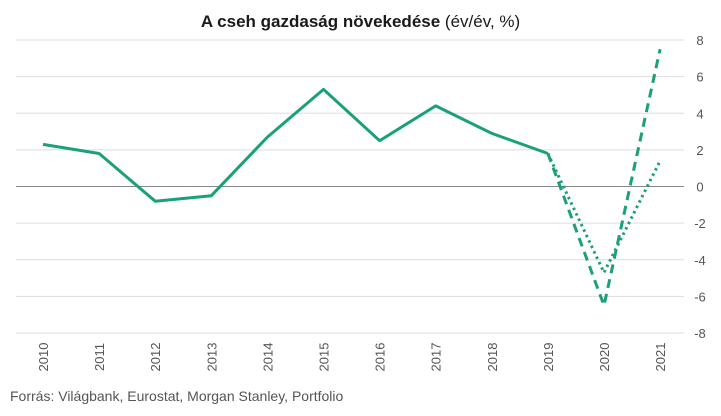 The image size is (721, 416). What do you see at coordinates (380, 357) in the screenshot?
I see `x-tick-label: 2016` at bounding box center [380, 357].